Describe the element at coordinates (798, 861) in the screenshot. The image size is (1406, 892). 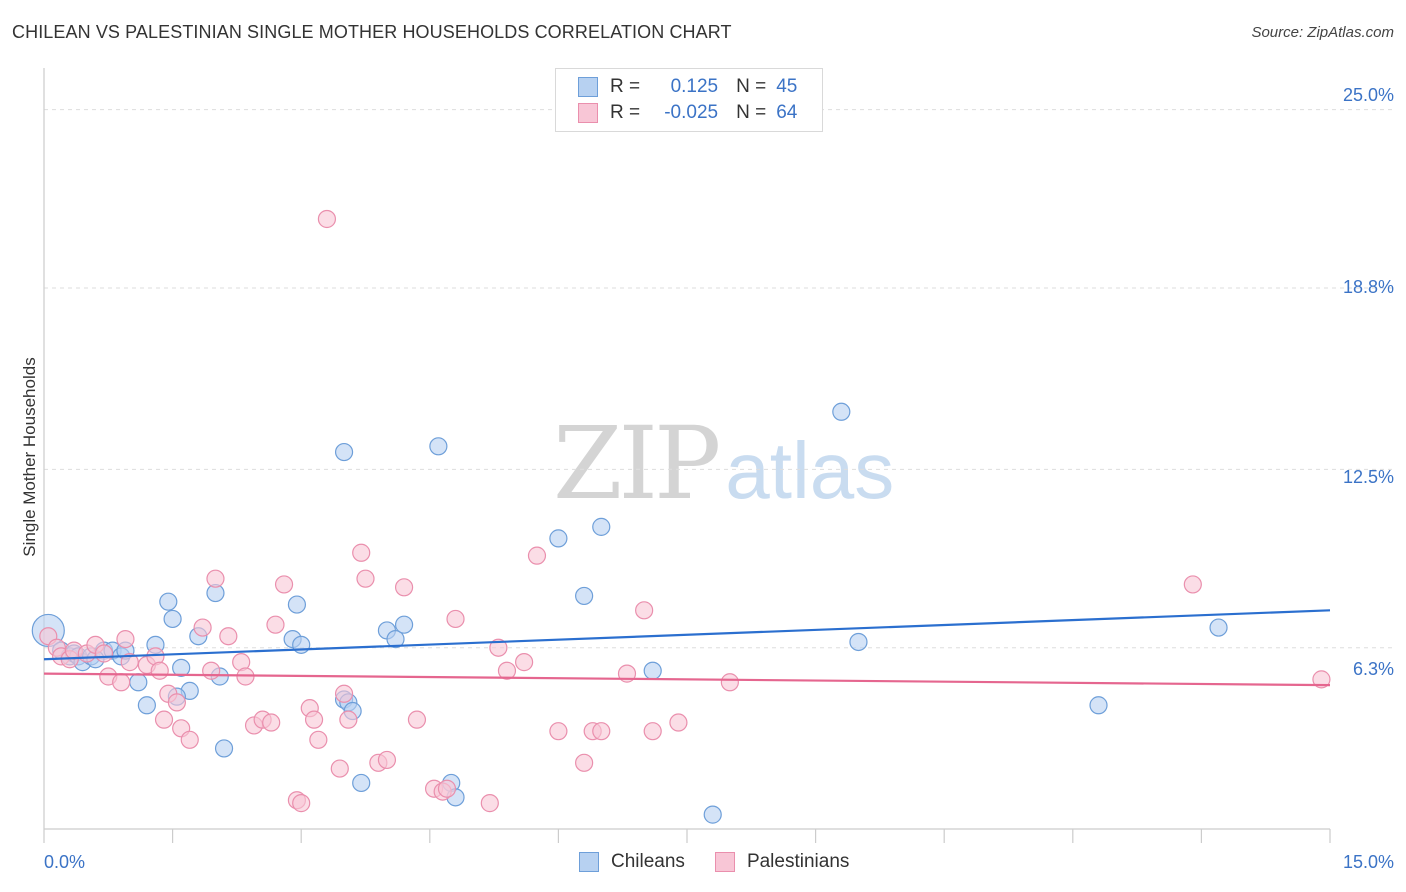
I see `legend-label-palestinians: Palestinians` at that location.